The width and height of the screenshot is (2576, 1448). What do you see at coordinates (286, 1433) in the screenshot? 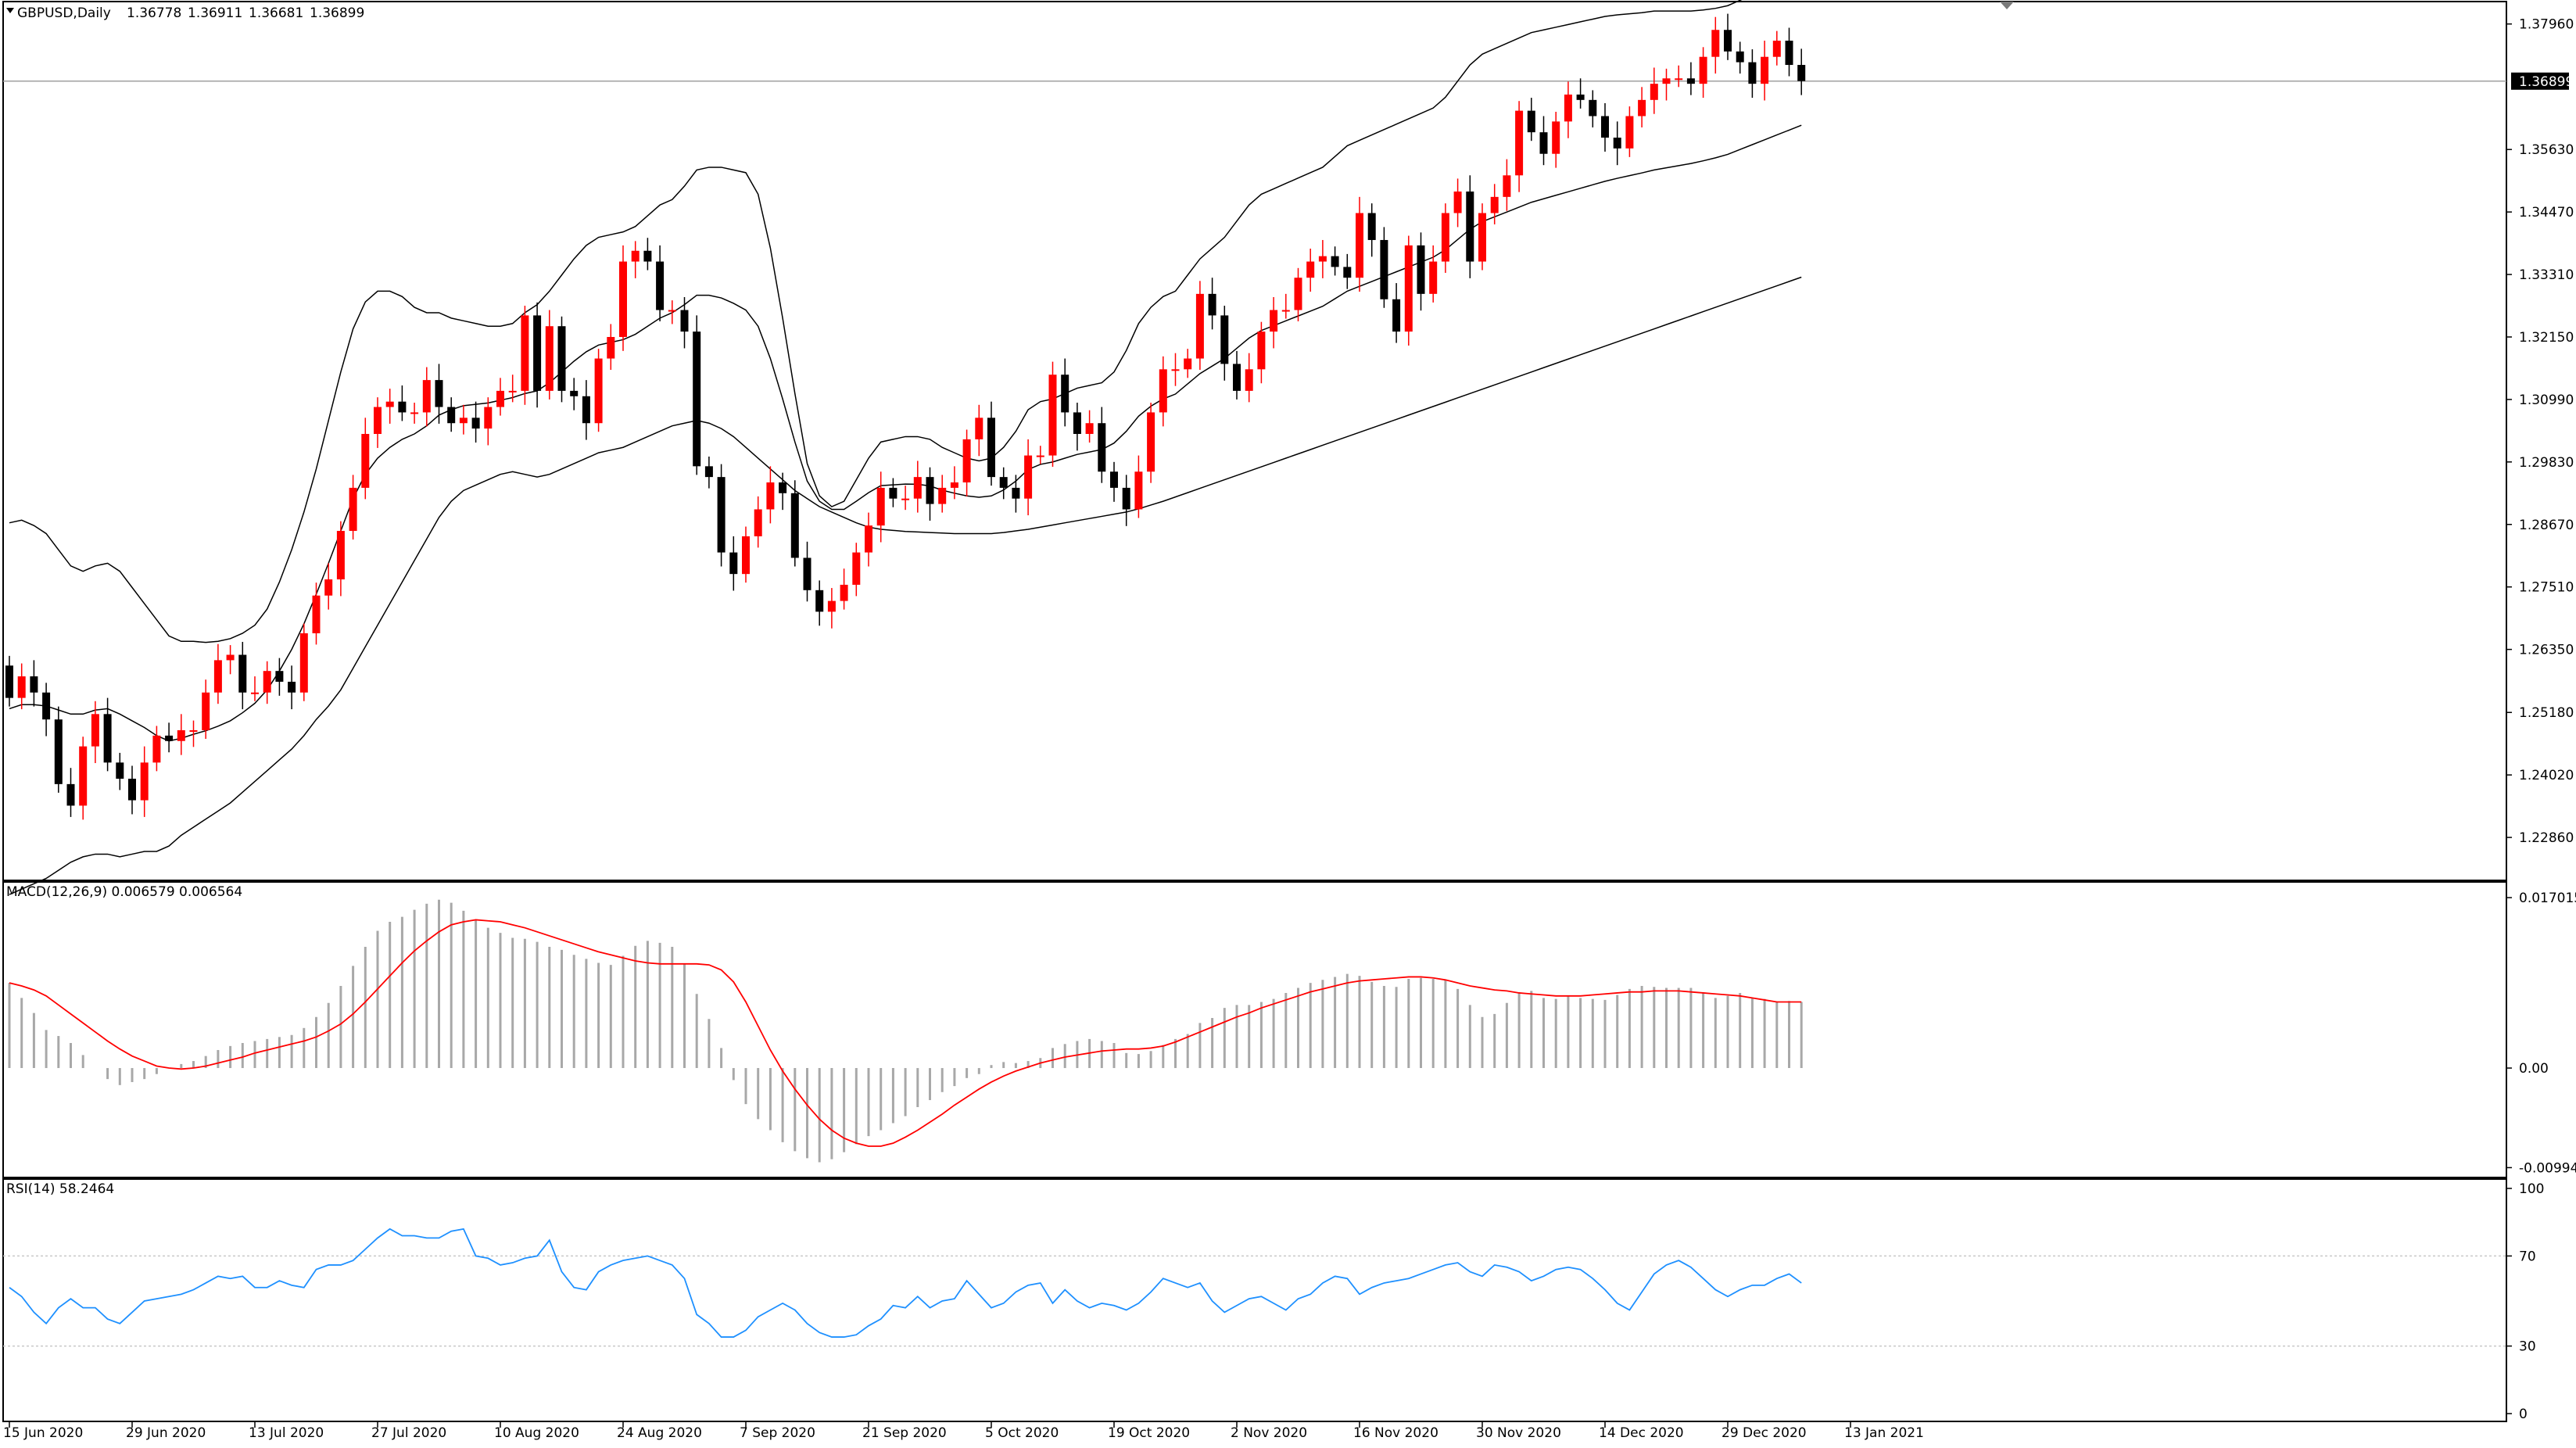
I see `date-axis-label: 13 Jul 2020` at bounding box center [286, 1433].